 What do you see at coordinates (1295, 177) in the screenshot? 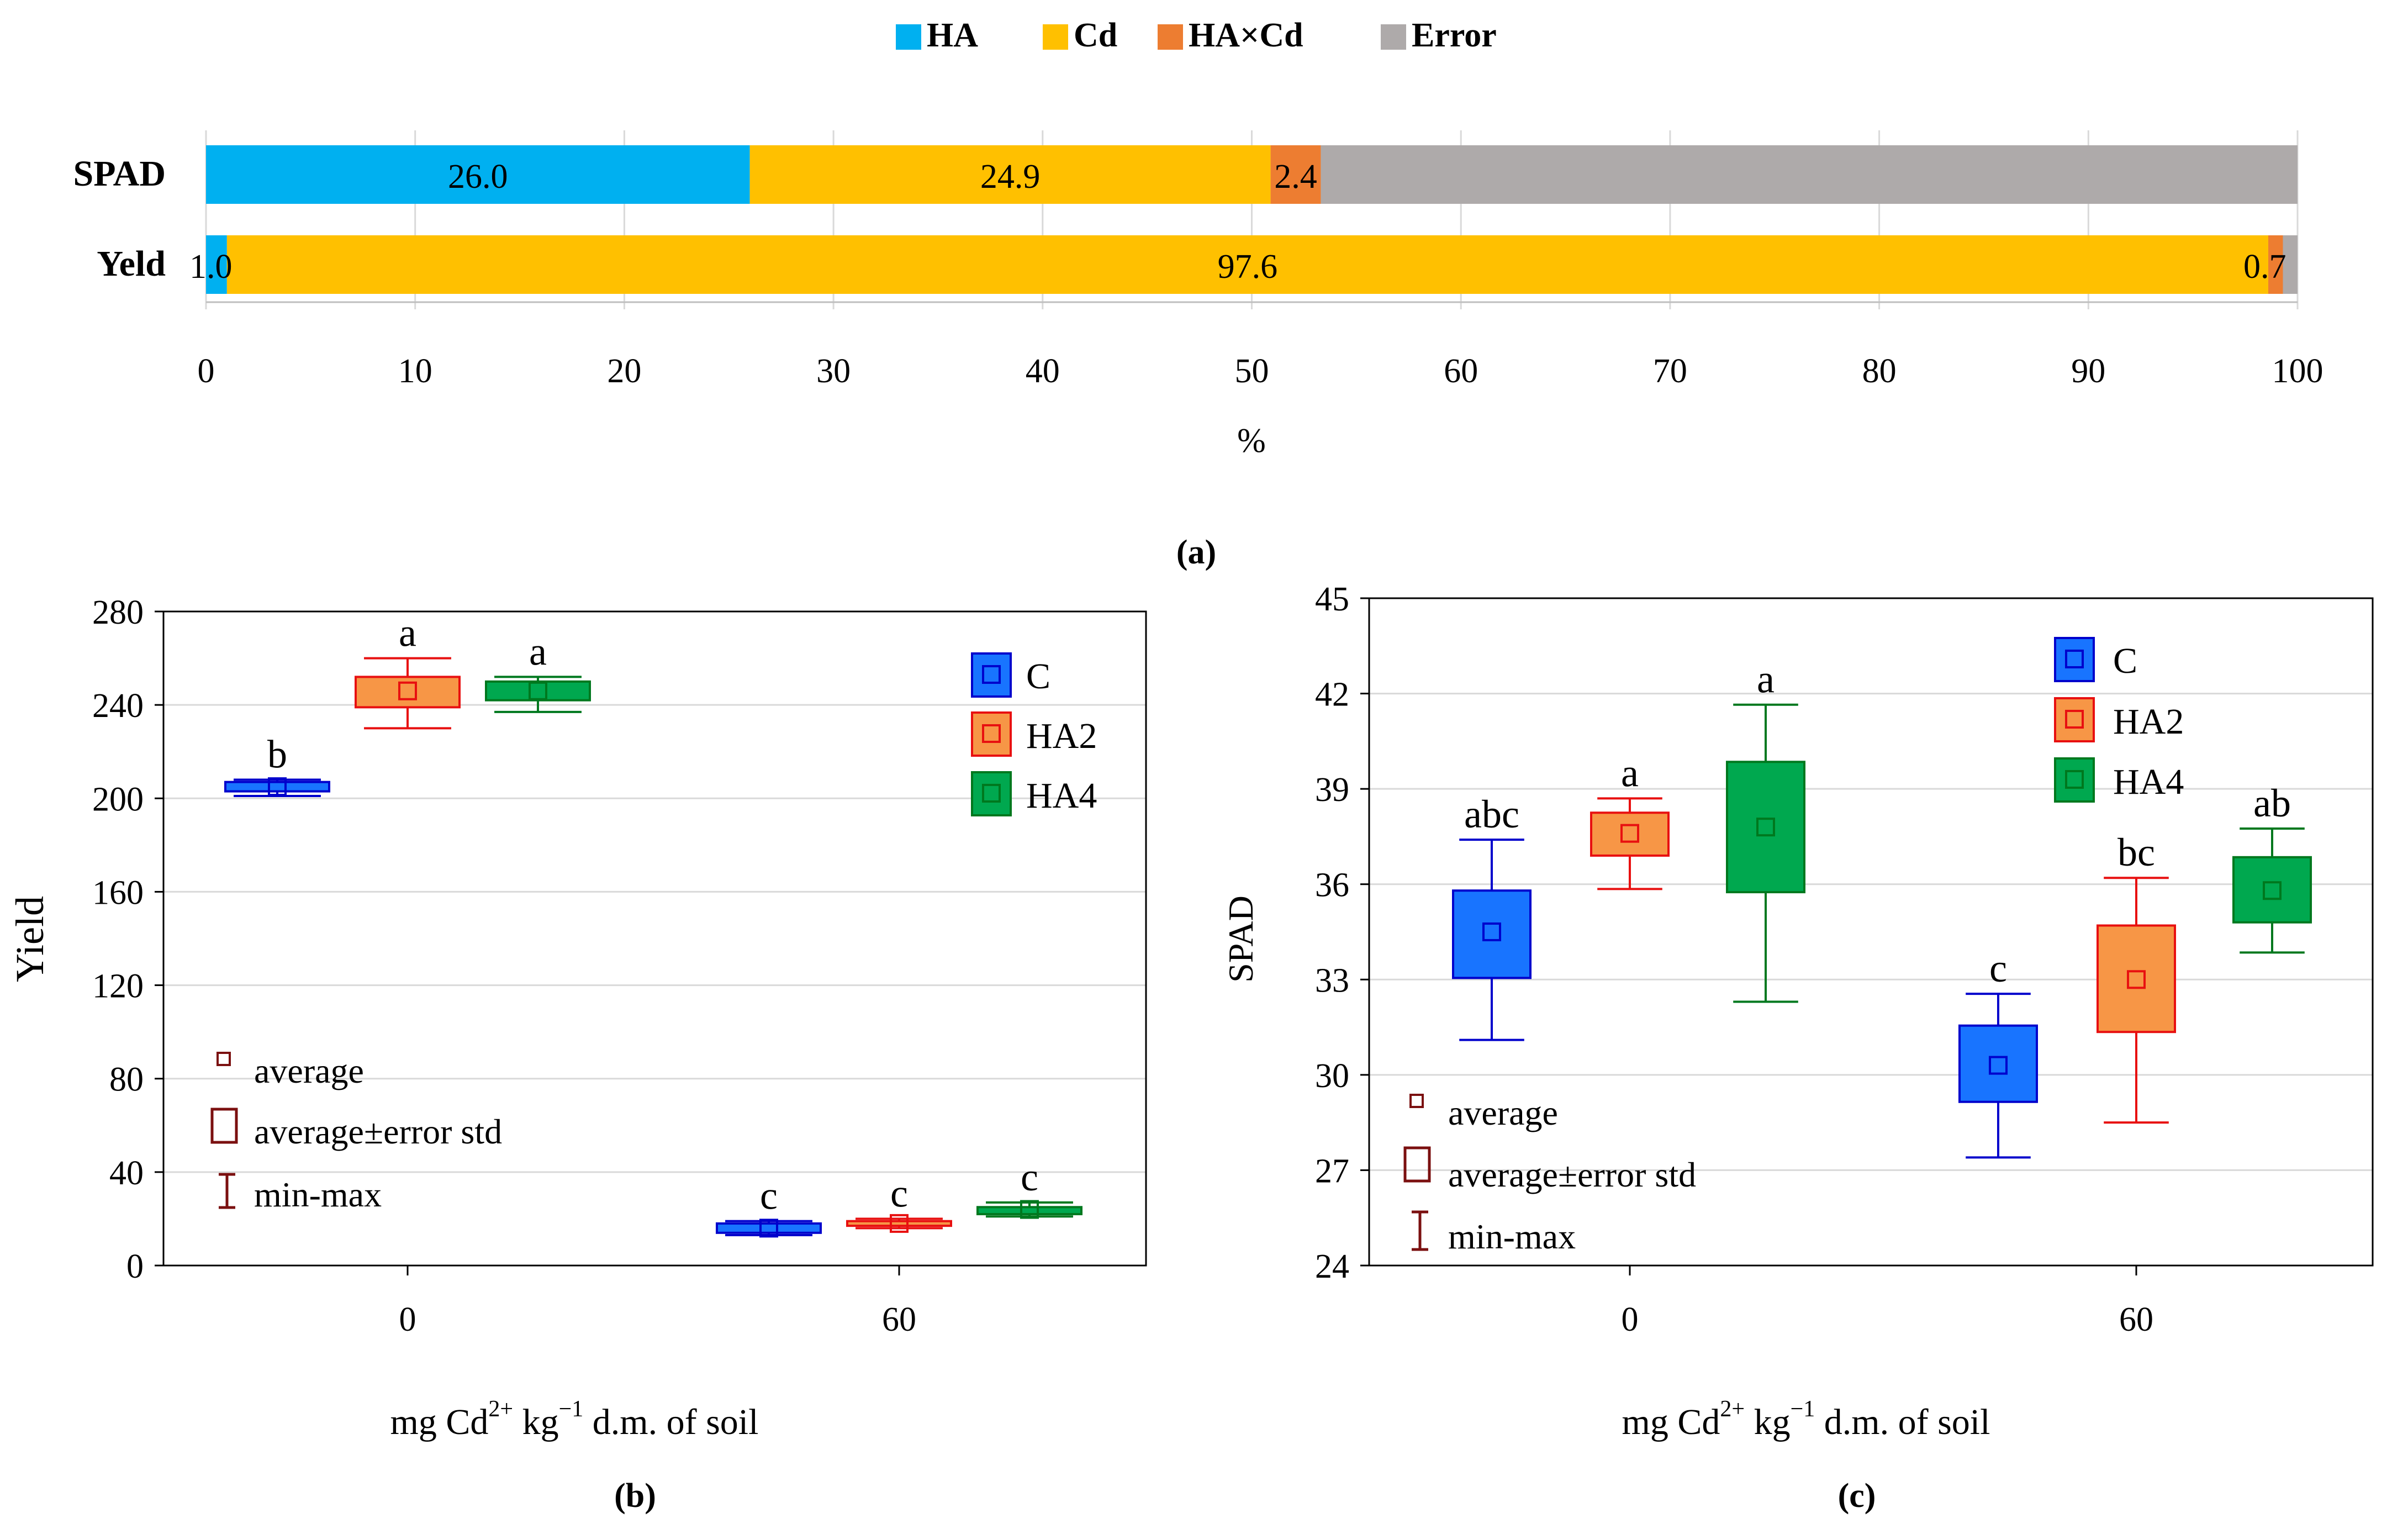
I see `bar-label-spad-haxcd: 2.4` at bounding box center [1295, 177].